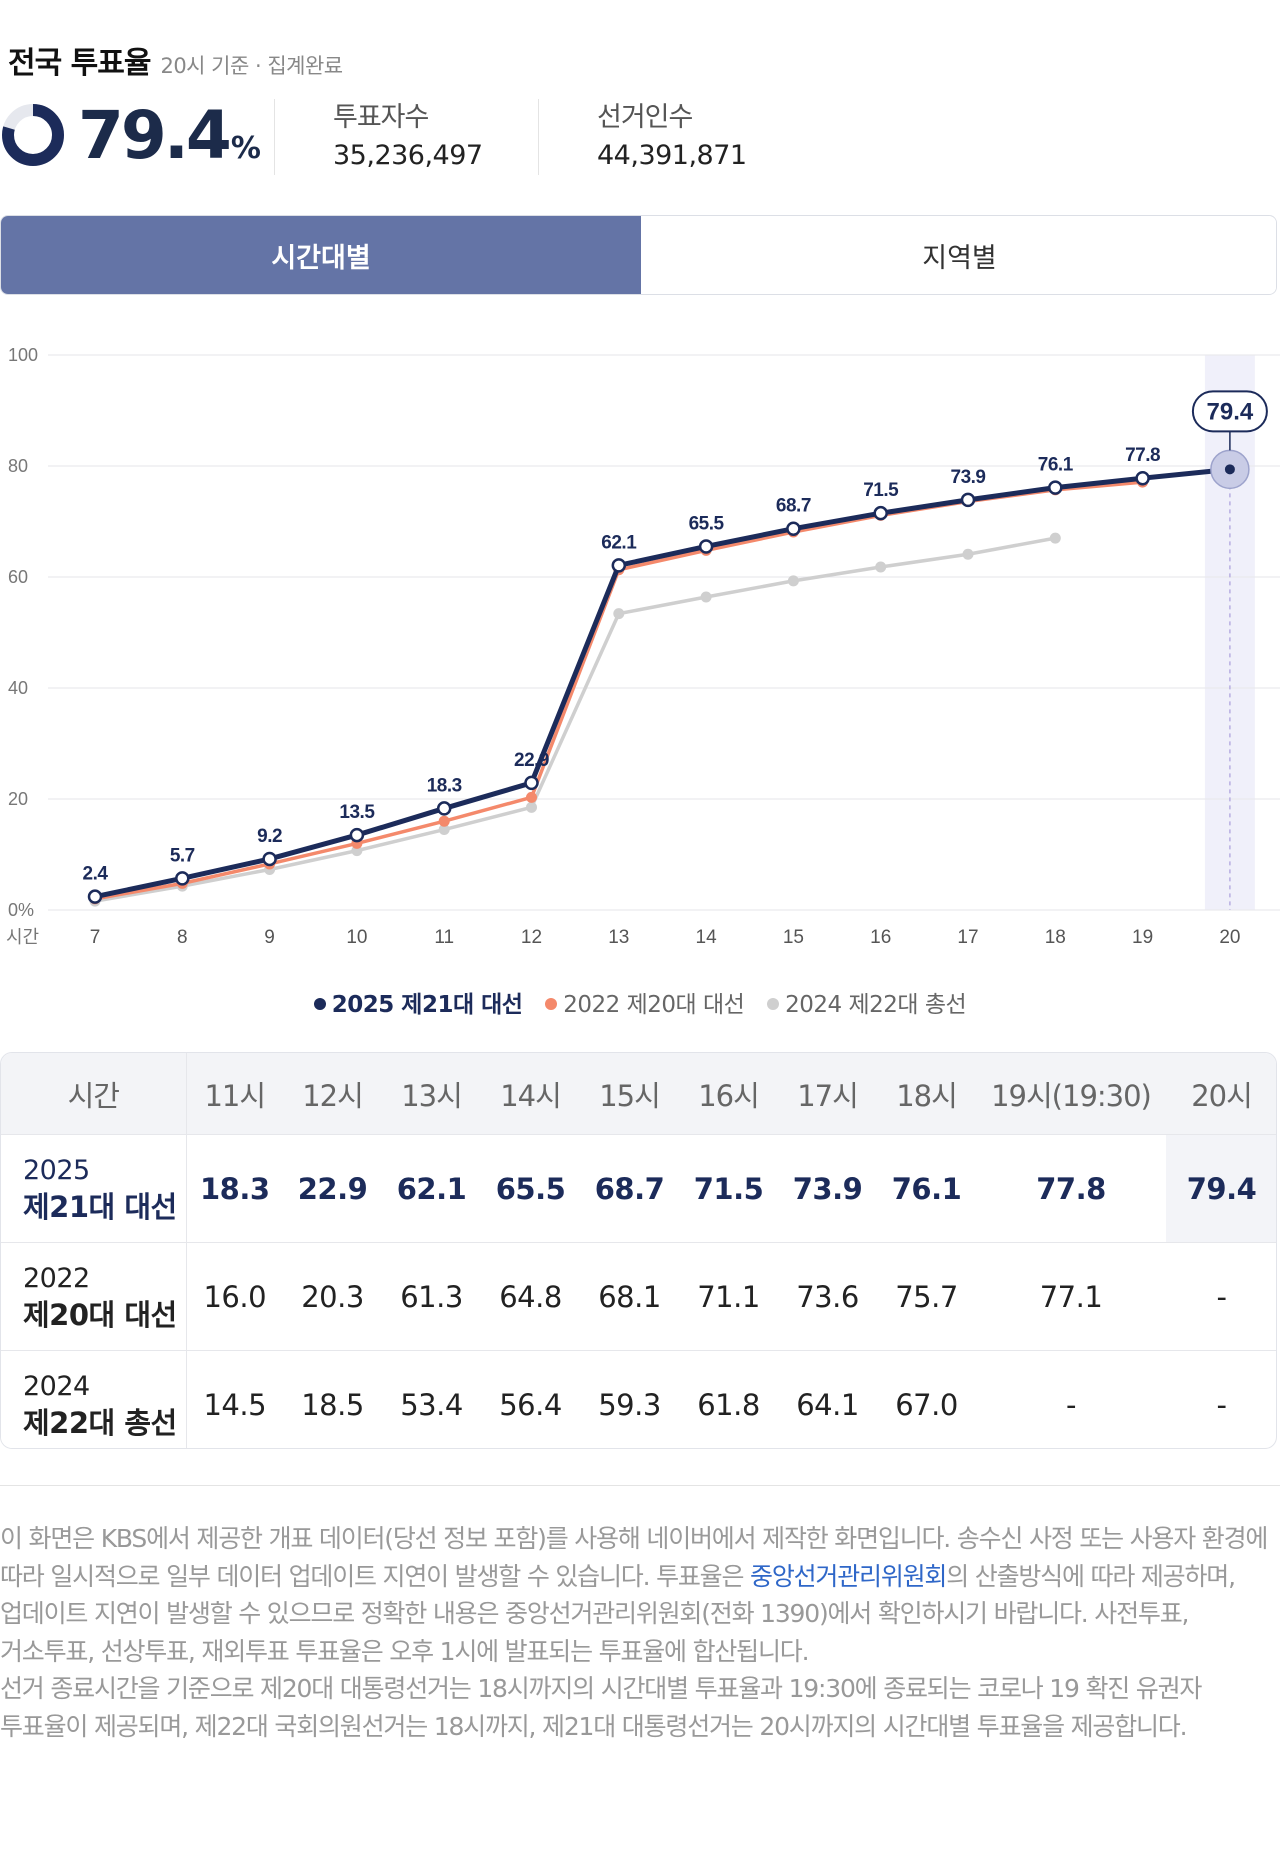 The width and height of the screenshot is (1280, 1860). I want to click on data-label: 71.5, so click(881, 490).